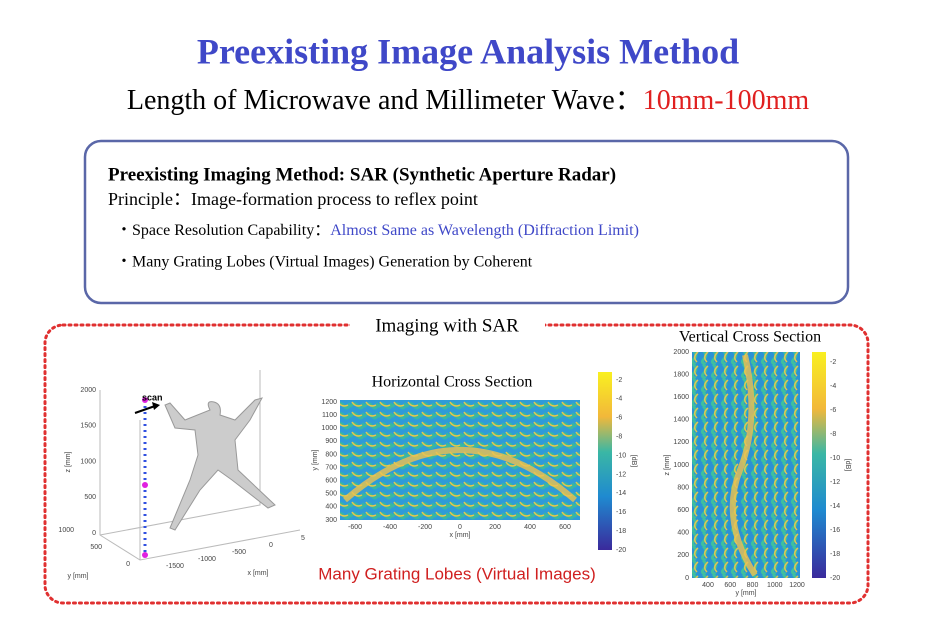  Describe the element at coordinates (425, 527) in the screenshot. I see `tick-label: -200` at that location.